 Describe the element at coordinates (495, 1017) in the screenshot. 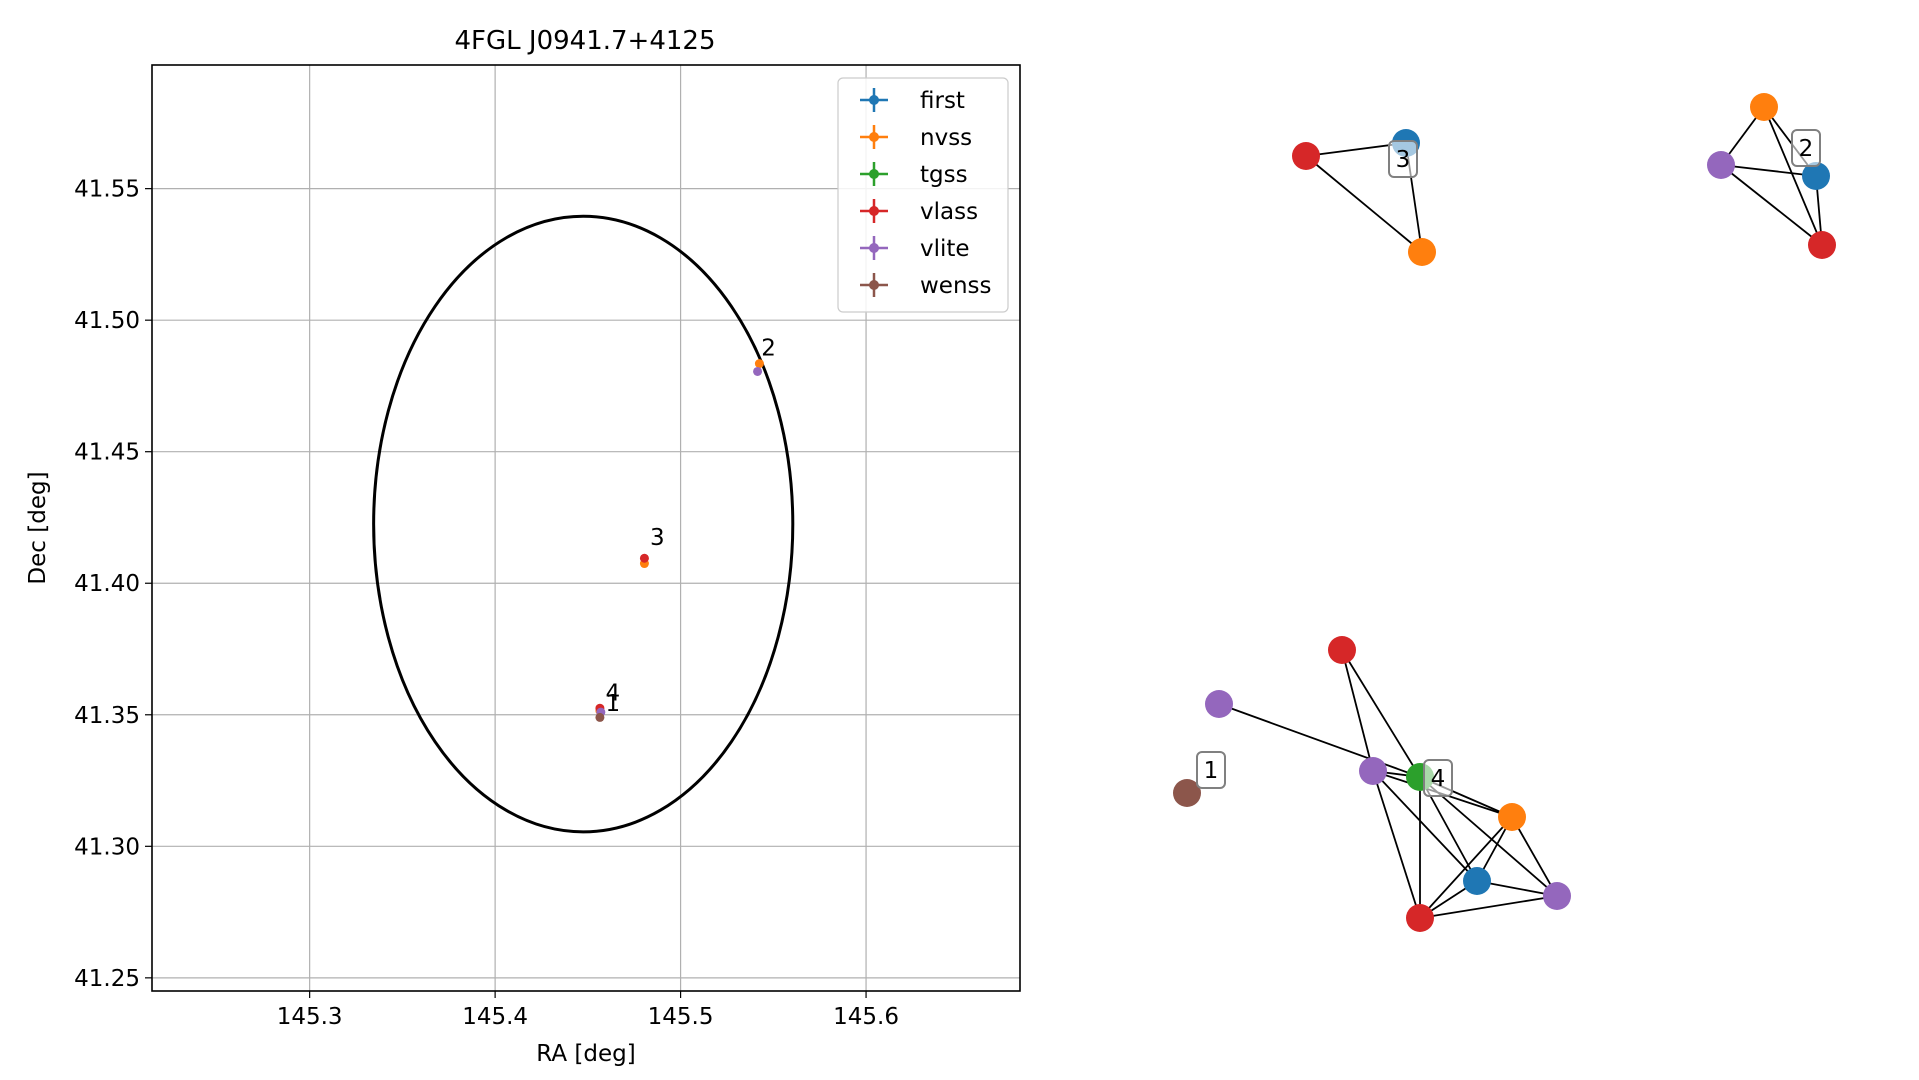

I see `x-tick-label: 145.4` at that location.